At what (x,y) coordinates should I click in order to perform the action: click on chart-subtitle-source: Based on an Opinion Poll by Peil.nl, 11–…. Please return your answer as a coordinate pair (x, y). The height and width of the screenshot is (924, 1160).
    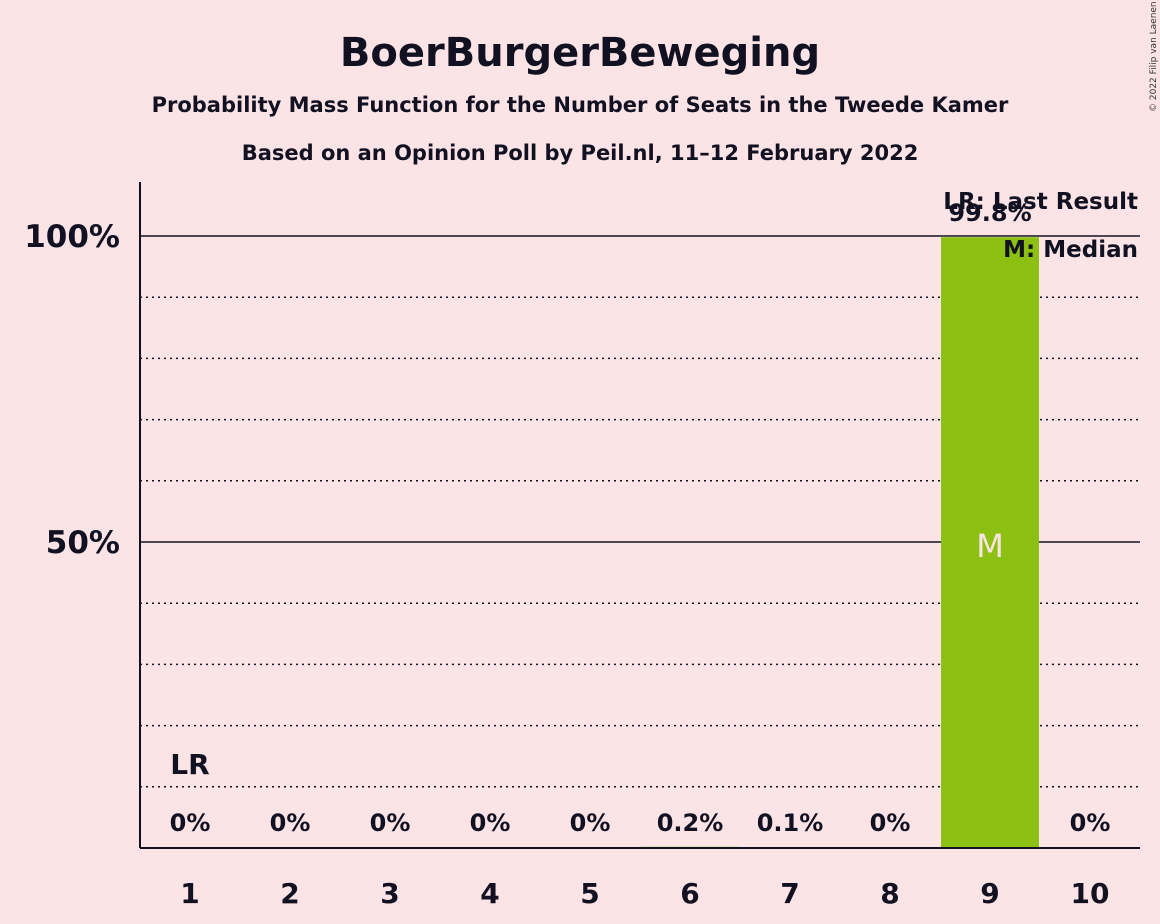
    Looking at the image, I should click on (580, 153).